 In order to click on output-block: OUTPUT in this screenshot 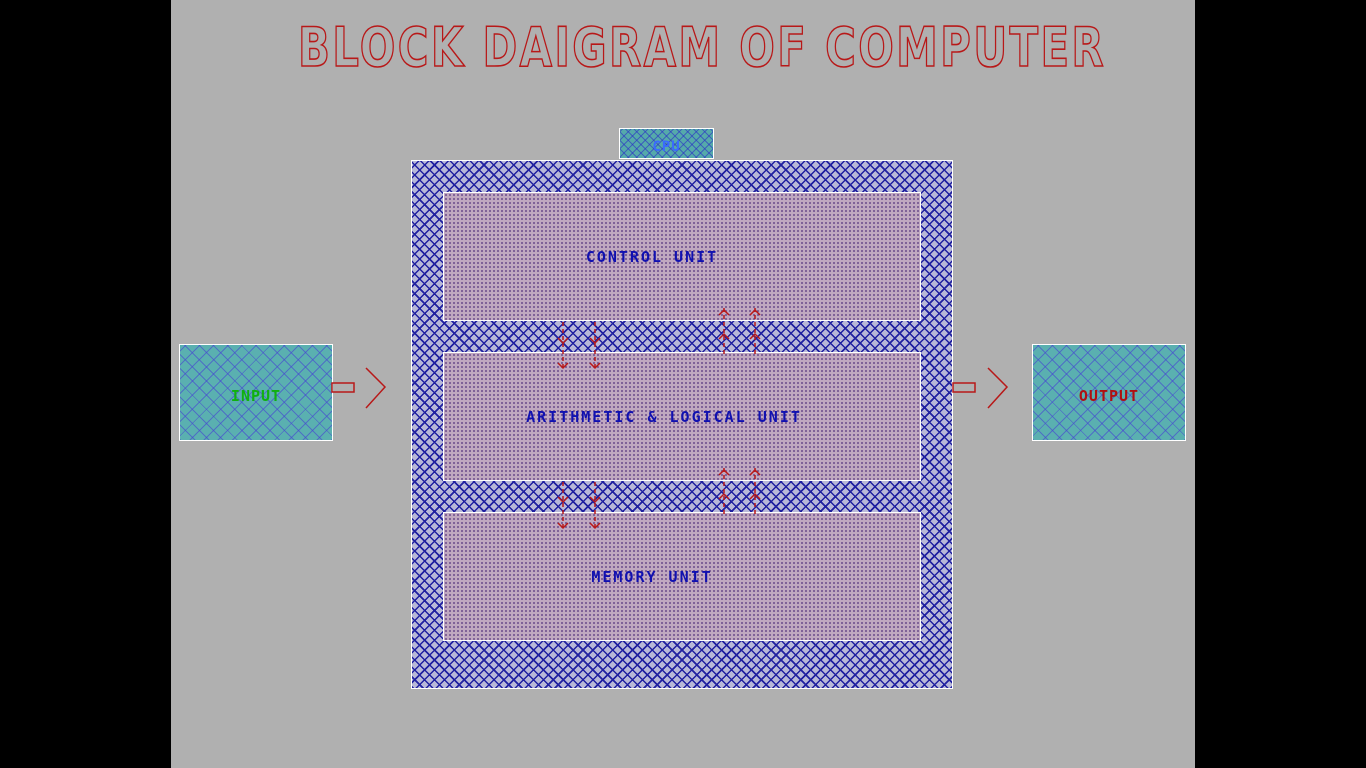, I will do `click(1109, 392)`.